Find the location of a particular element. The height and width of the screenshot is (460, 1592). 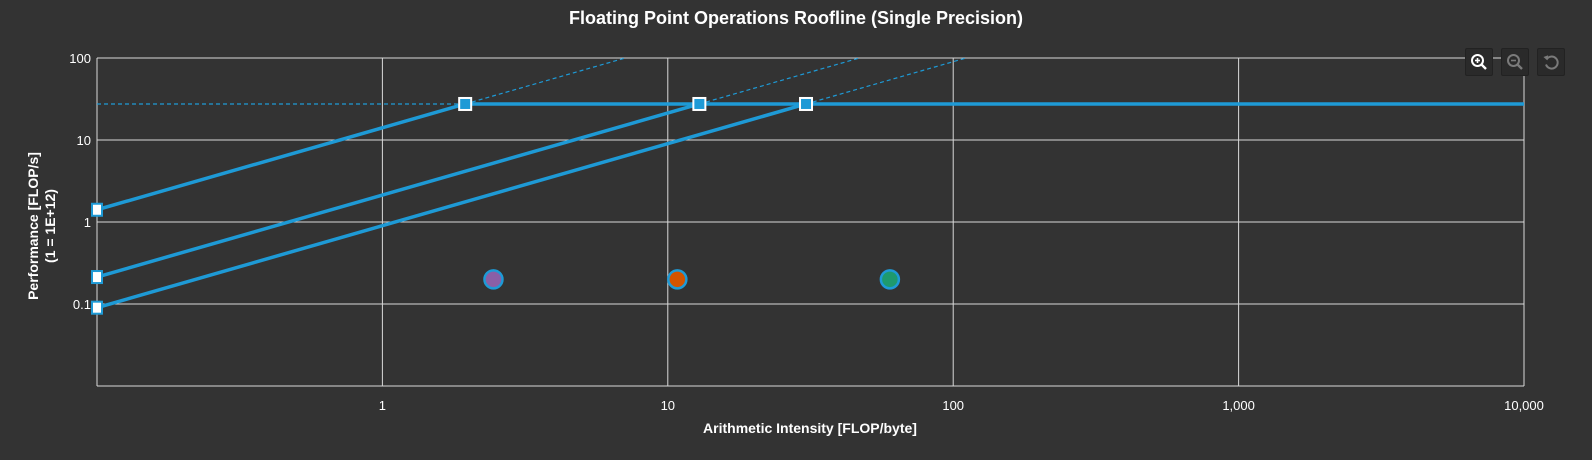

reset-button is located at coordinates (1551, 62).